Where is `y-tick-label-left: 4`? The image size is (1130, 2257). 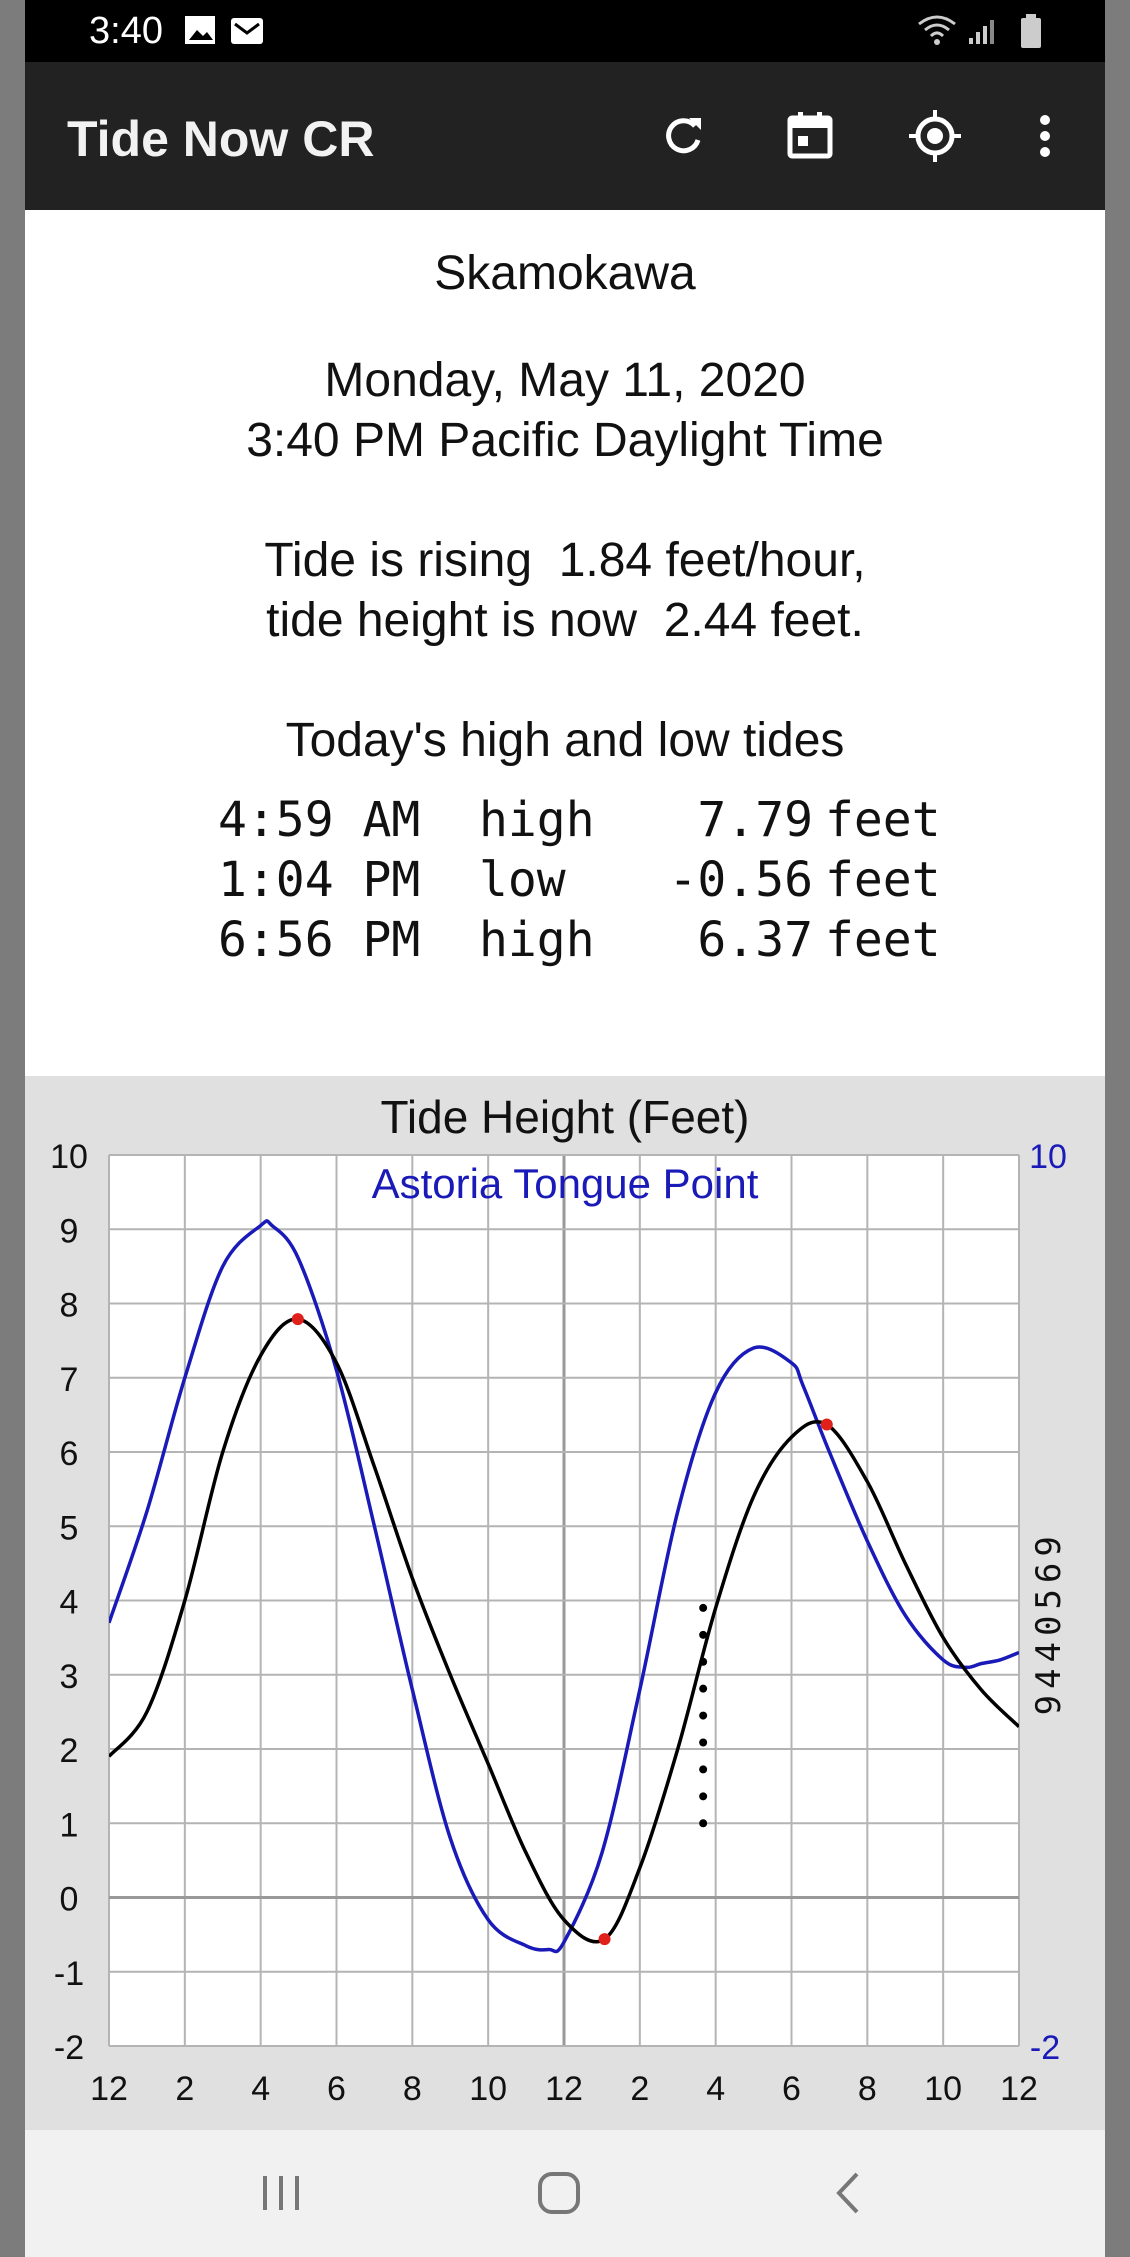
y-tick-label-left: 4 is located at coordinates (69, 1603).